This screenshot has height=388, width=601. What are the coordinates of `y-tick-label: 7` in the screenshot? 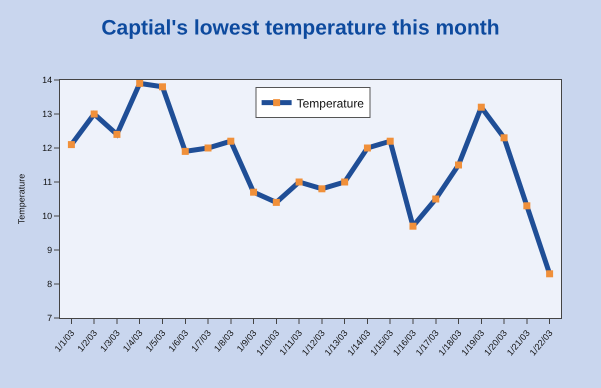 It's located at (49, 318).